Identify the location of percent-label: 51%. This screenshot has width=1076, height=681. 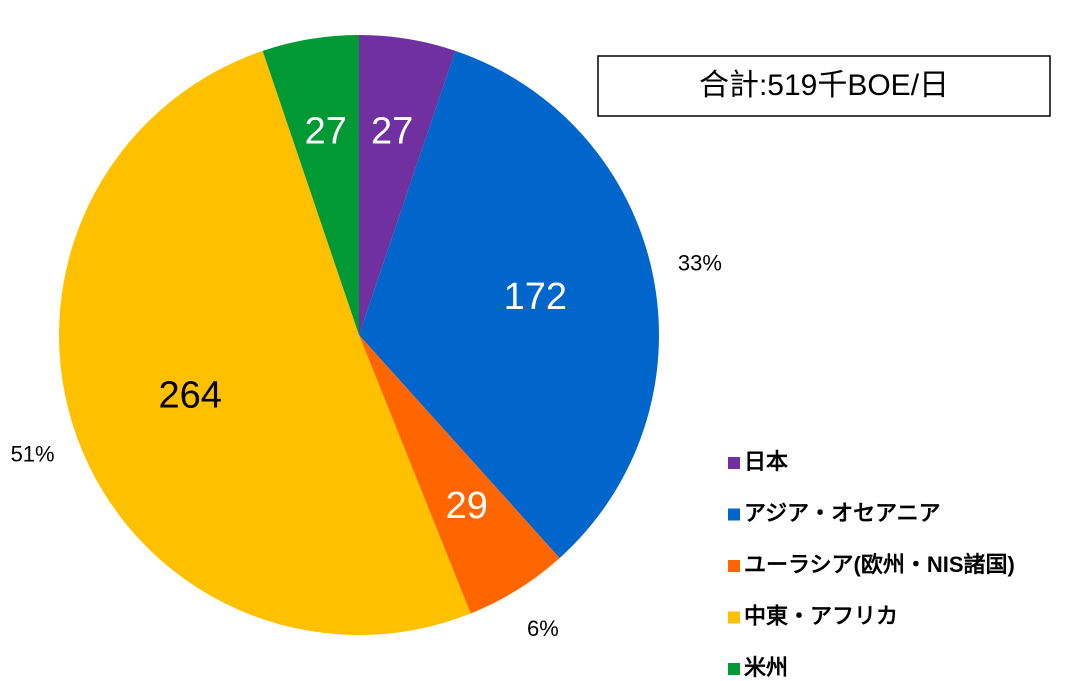
(33, 453).